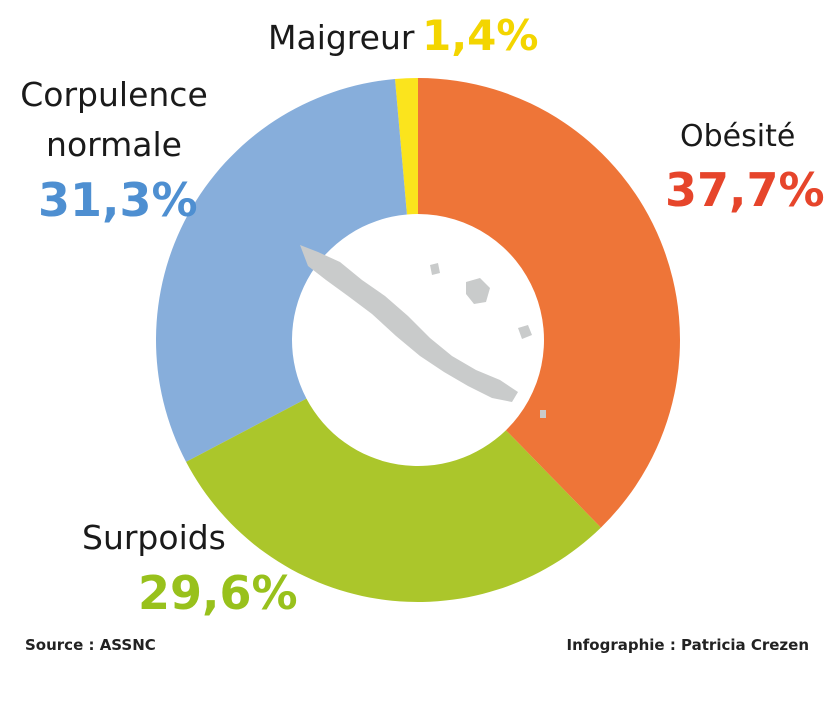 The image size is (835, 727). Describe the element at coordinates (480, 35) in the screenshot. I see `value-label: 1,4%` at that location.